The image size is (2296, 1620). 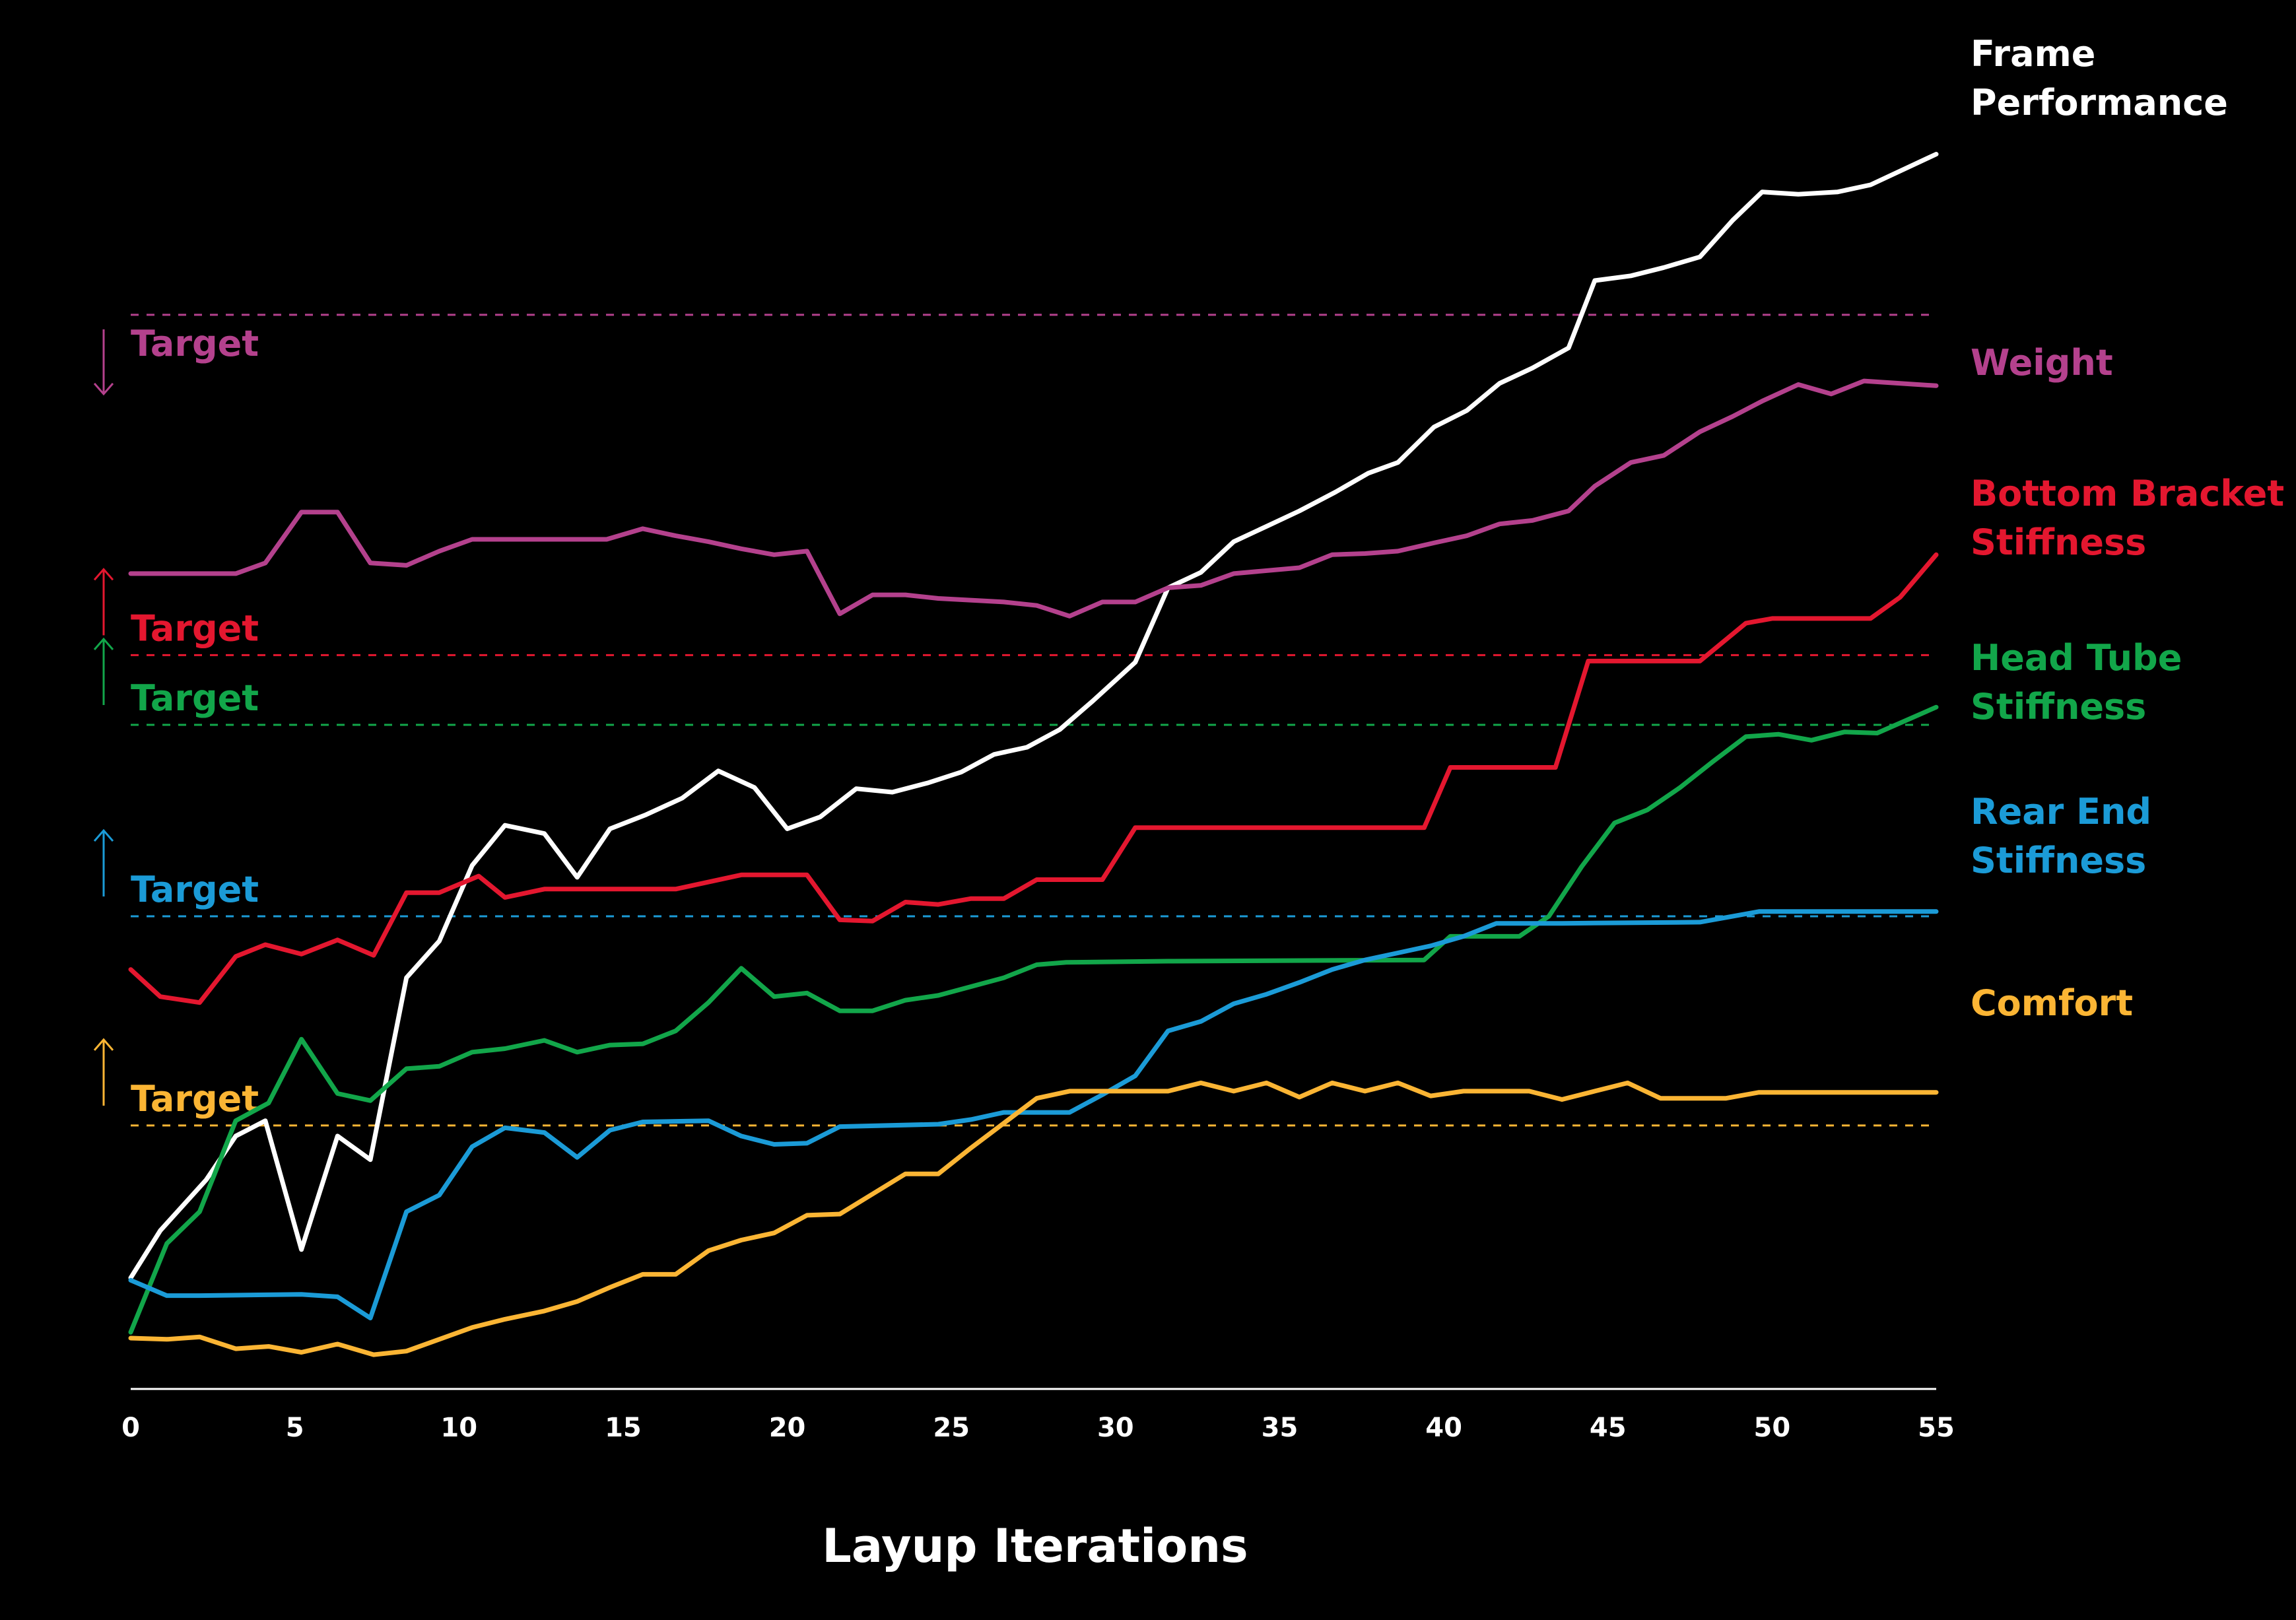 I want to click on x-tick-label: 30, so click(x=1115, y=1428).